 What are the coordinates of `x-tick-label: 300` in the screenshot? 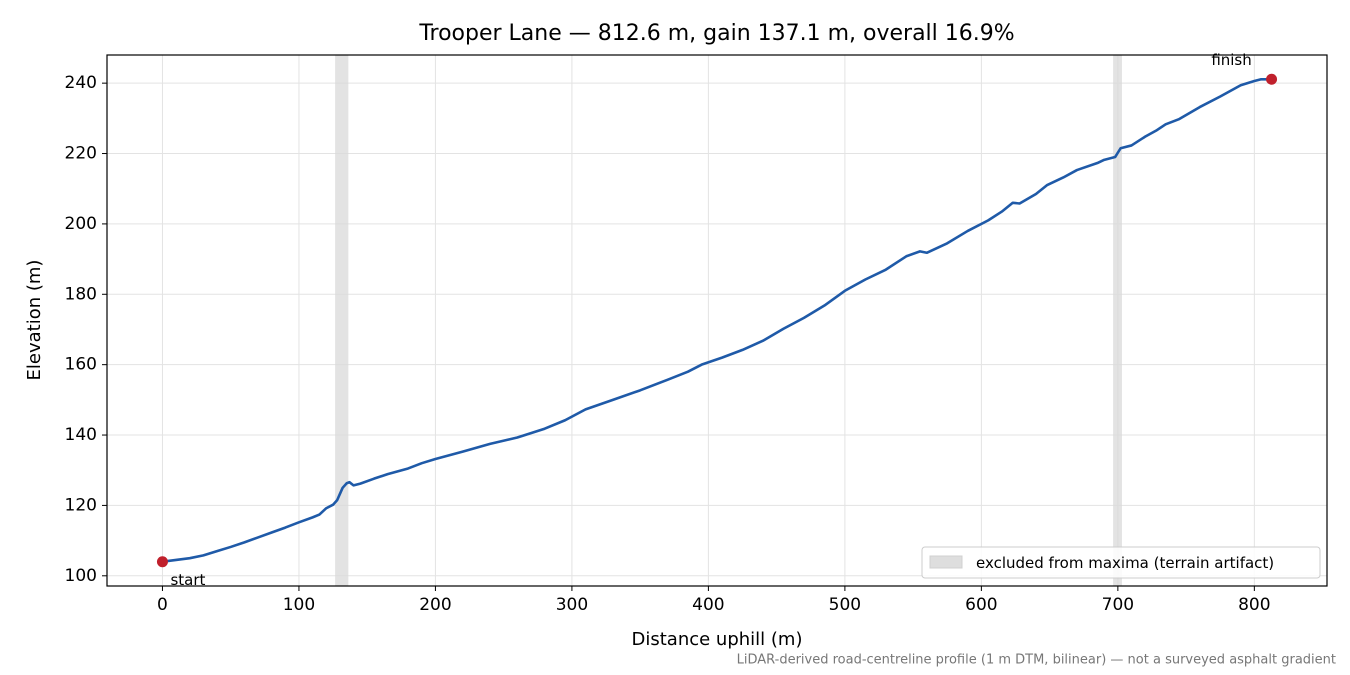 It's located at (572, 605).